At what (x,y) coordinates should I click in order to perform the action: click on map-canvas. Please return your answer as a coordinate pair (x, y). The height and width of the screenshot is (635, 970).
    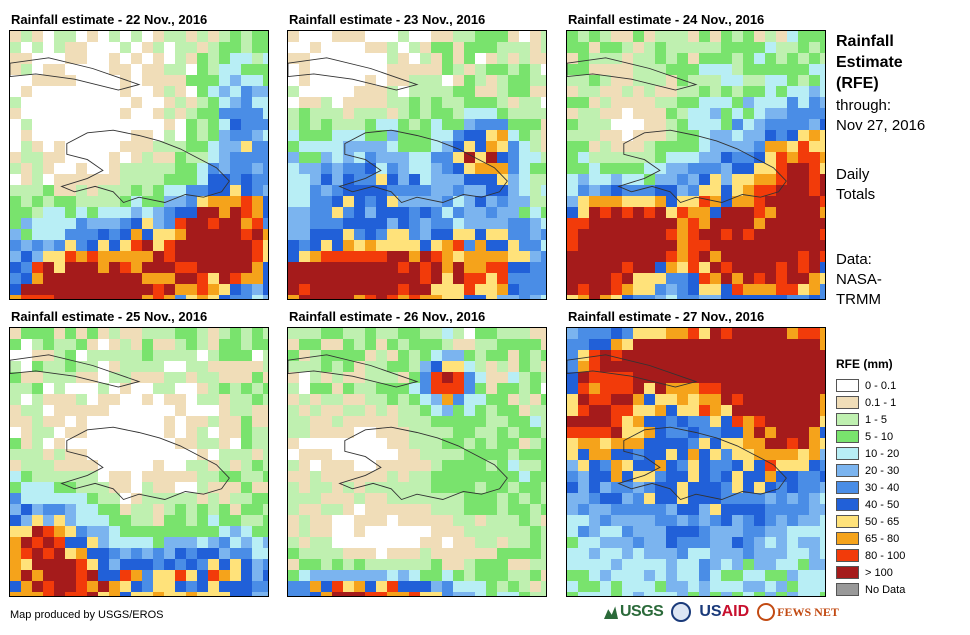
    Looking at the image, I should click on (139, 165).